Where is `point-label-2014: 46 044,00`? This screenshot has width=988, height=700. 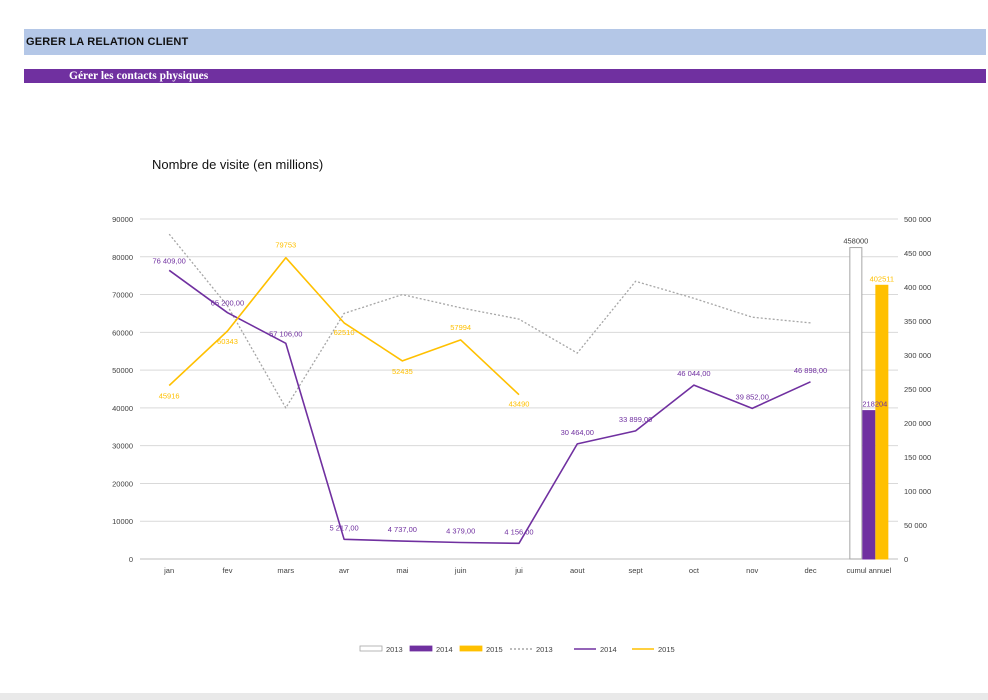 point-label-2014: 46 044,00 is located at coordinates (693, 373).